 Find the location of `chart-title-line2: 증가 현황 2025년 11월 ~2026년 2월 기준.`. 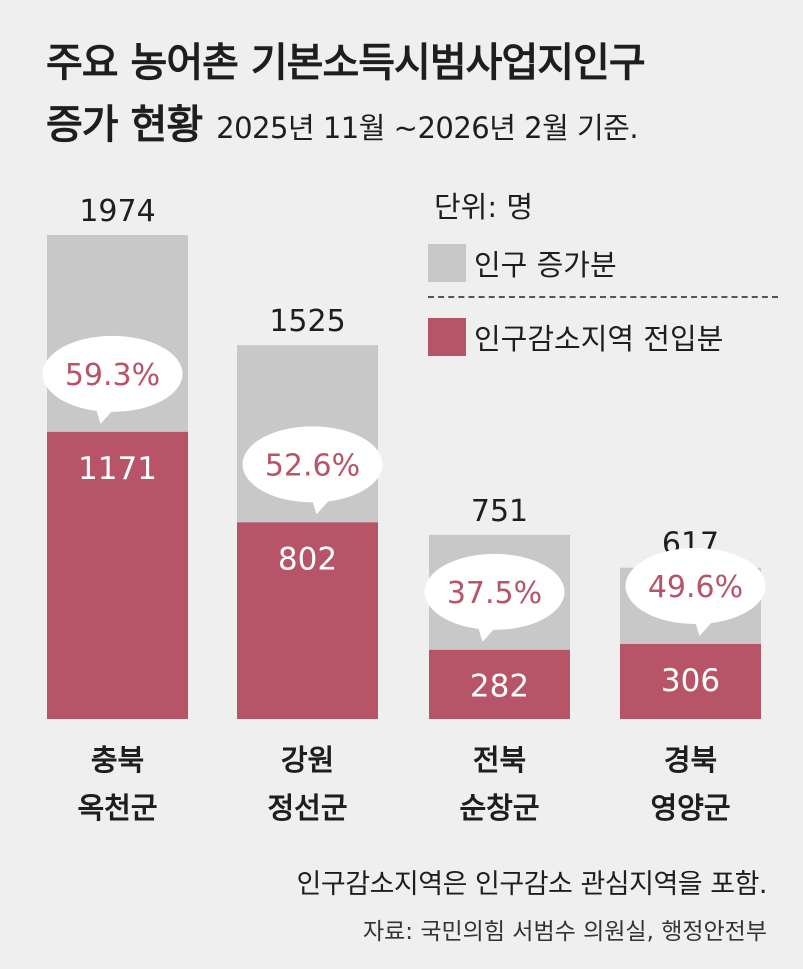

chart-title-line2: 증가 현황 2025년 11월 ~2026년 2월 기준. is located at coordinates (342, 121).